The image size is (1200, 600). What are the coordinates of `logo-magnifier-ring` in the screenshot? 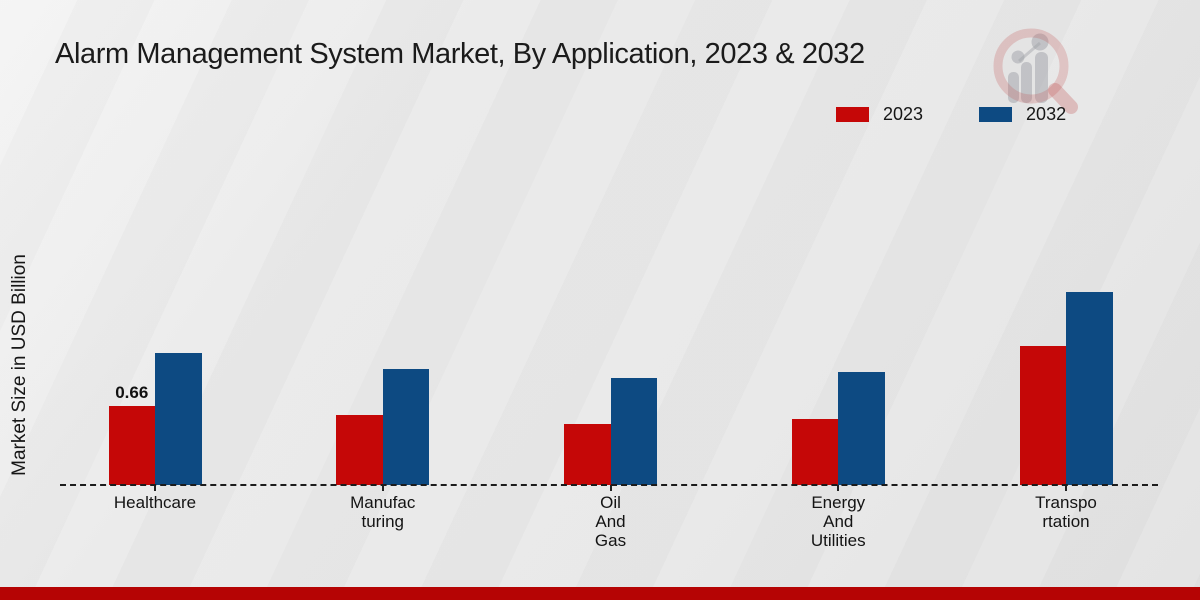 It's located at (1035, 71).